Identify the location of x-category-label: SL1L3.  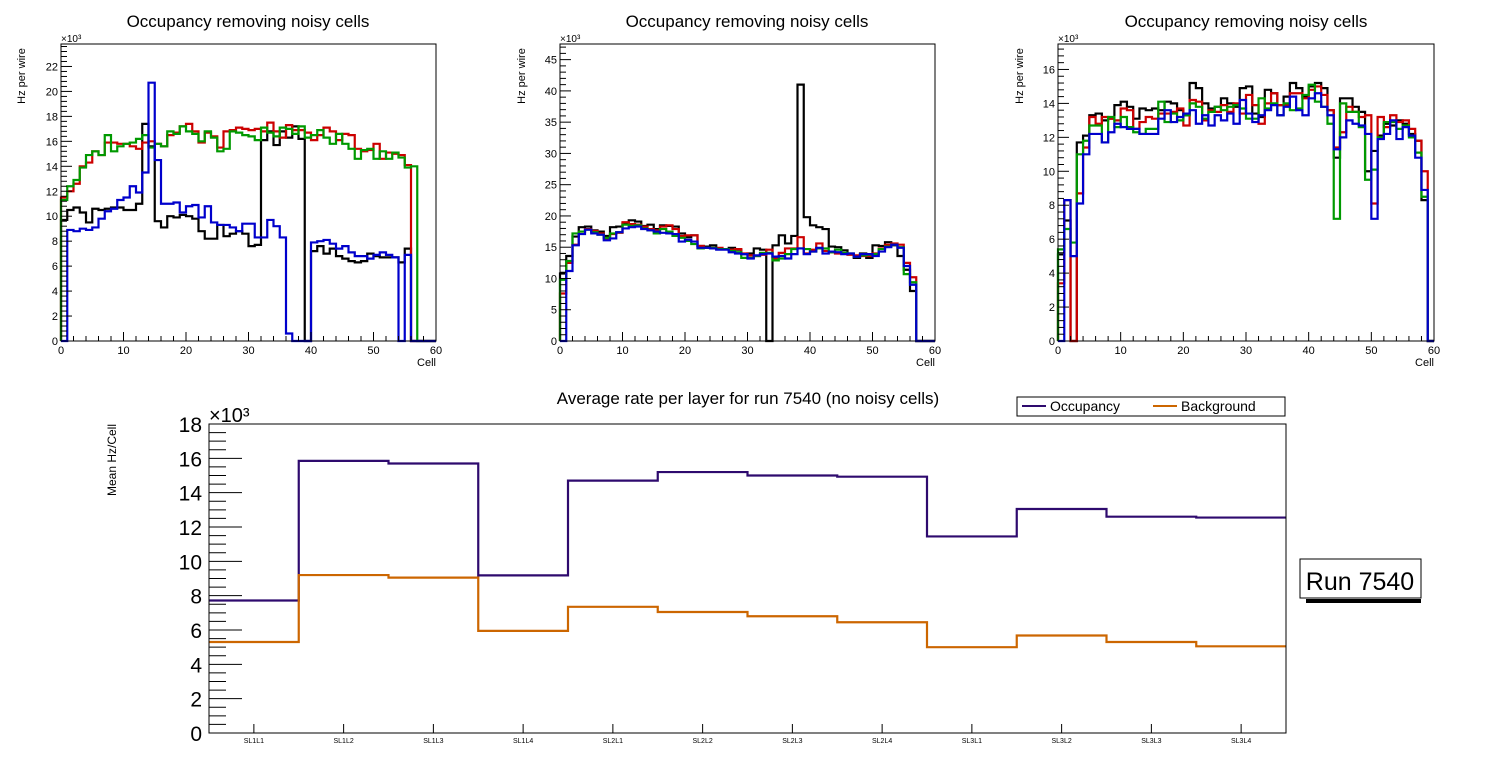
(433, 741).